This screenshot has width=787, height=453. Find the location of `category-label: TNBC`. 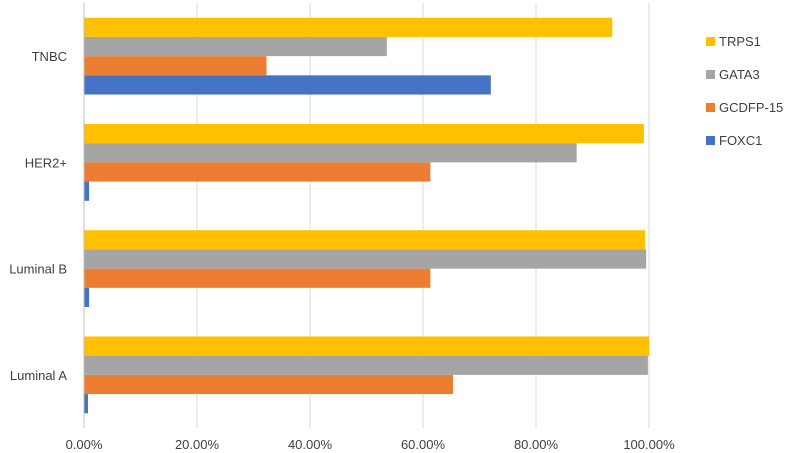

category-label: TNBC is located at coordinates (49, 56).